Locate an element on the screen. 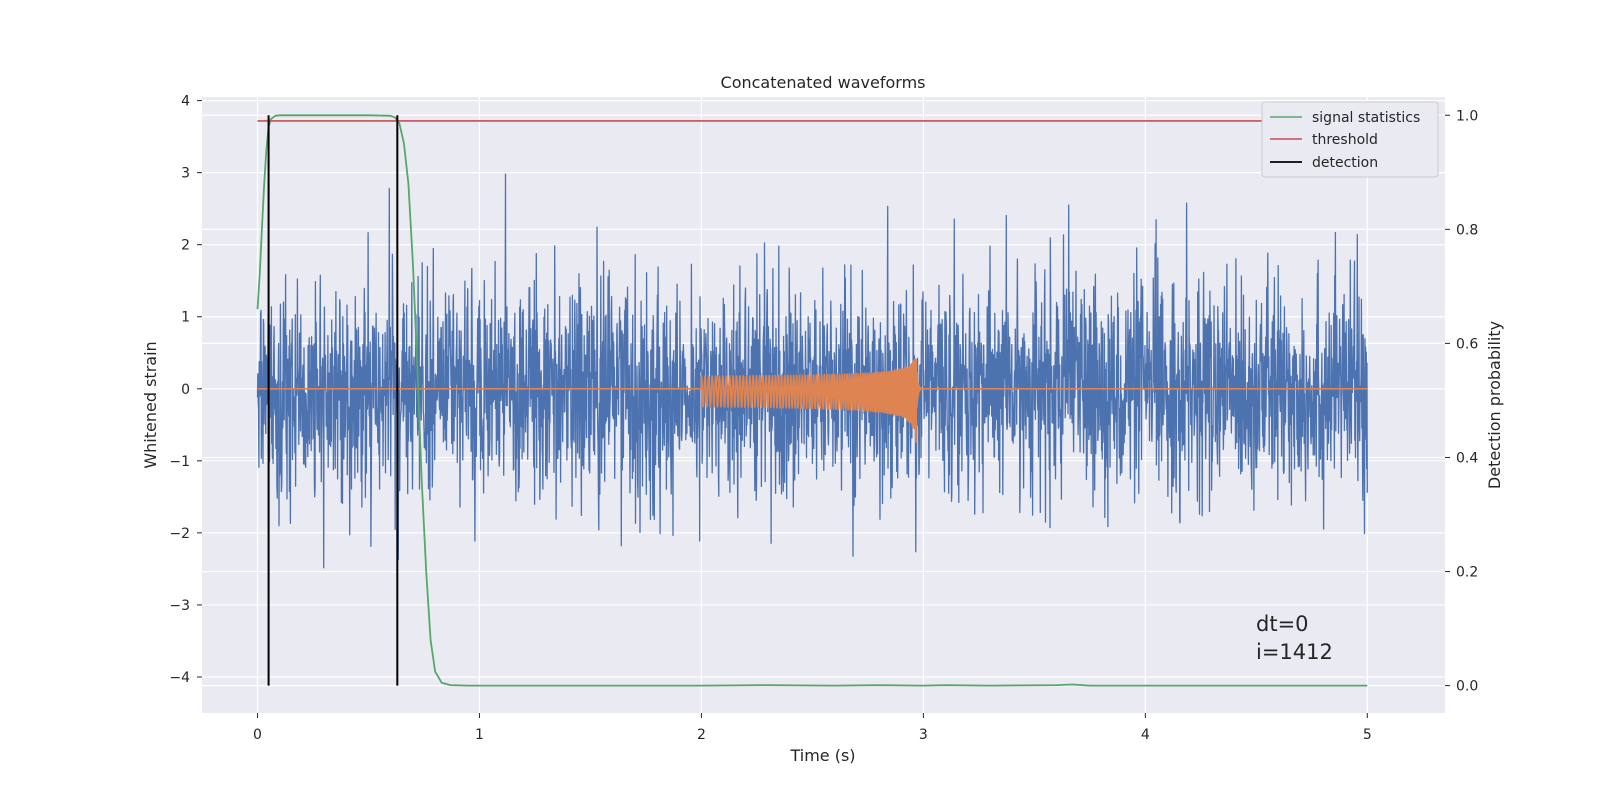  y-tick-label-7: 3 is located at coordinates (185, 174).